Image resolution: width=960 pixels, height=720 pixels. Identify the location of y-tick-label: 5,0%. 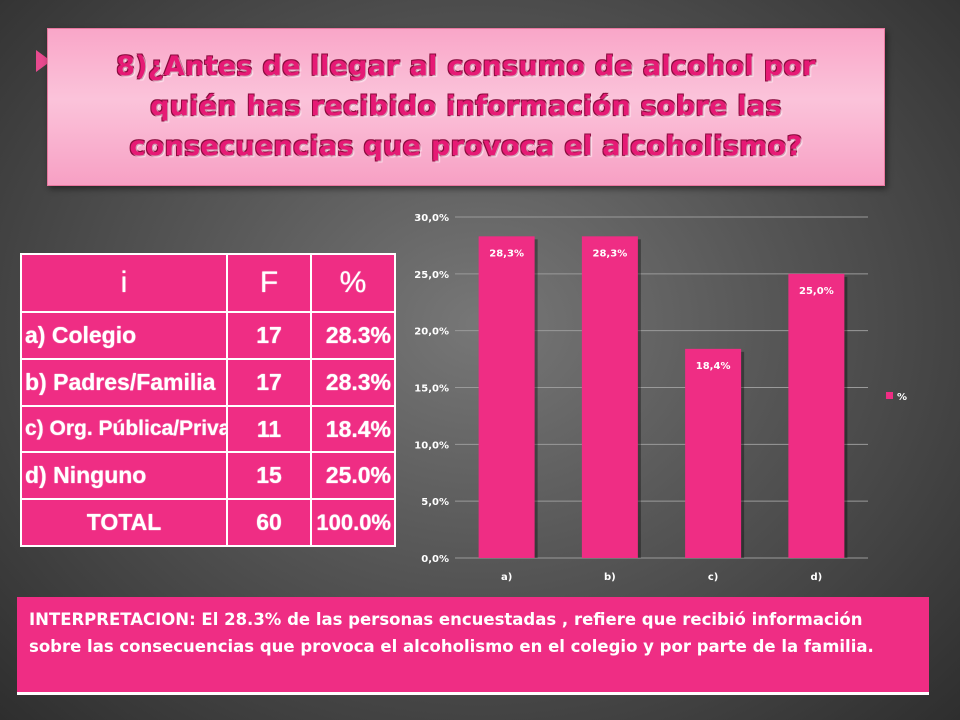
(435, 502).